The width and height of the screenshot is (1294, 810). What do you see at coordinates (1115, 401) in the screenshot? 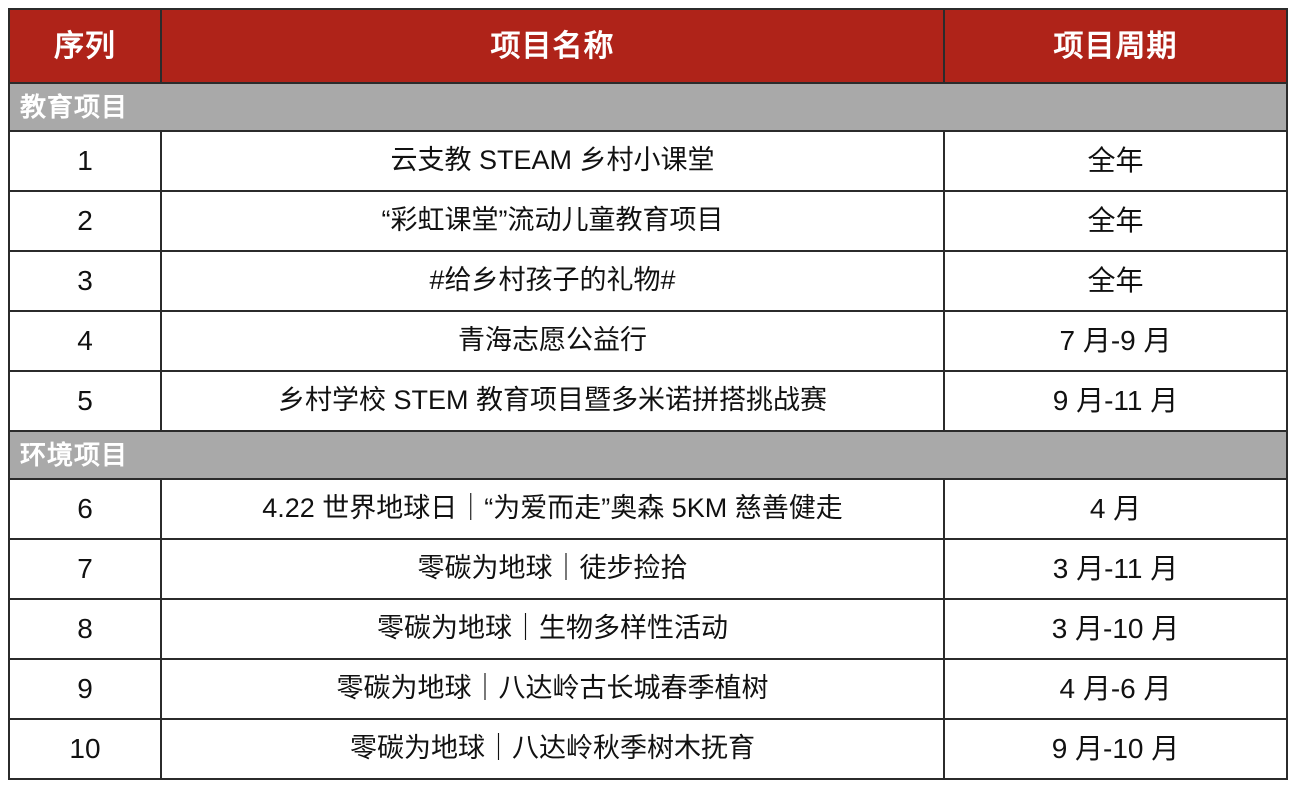
I see `row-cell-period: 9 月-11 月` at bounding box center [1115, 401].